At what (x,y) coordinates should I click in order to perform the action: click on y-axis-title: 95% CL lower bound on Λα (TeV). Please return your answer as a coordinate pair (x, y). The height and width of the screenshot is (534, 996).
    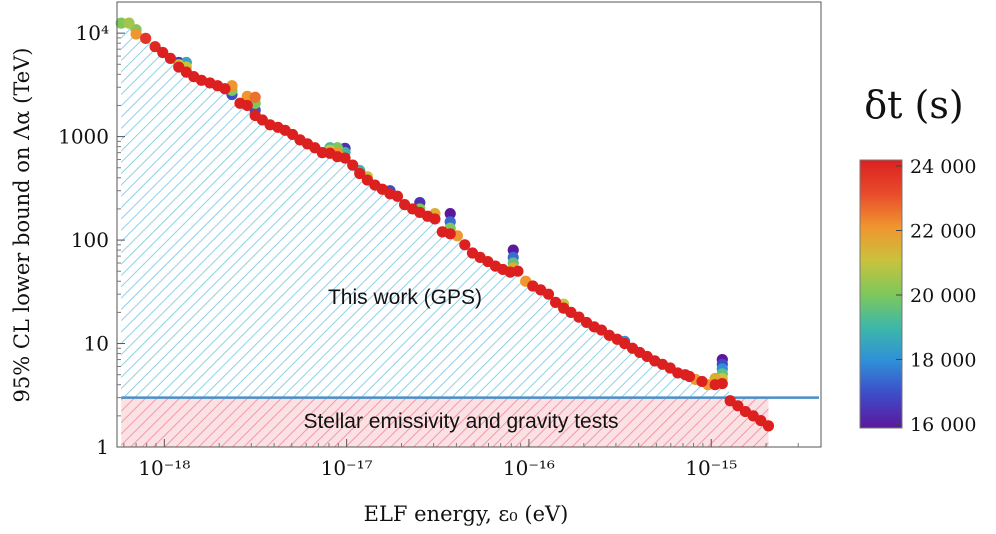
    Looking at the image, I should click on (22, 225).